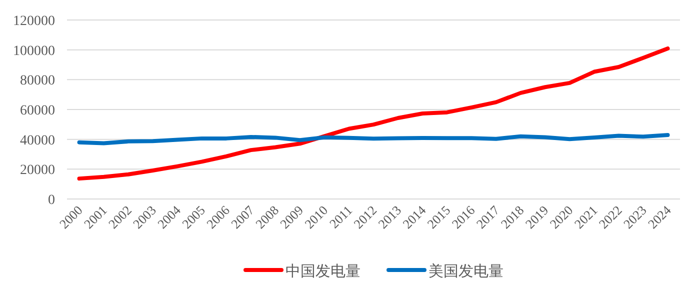 This screenshot has width=700, height=290. What do you see at coordinates (34, 21) in the screenshot?
I see `y-tick-label: 120000` at bounding box center [34, 21].